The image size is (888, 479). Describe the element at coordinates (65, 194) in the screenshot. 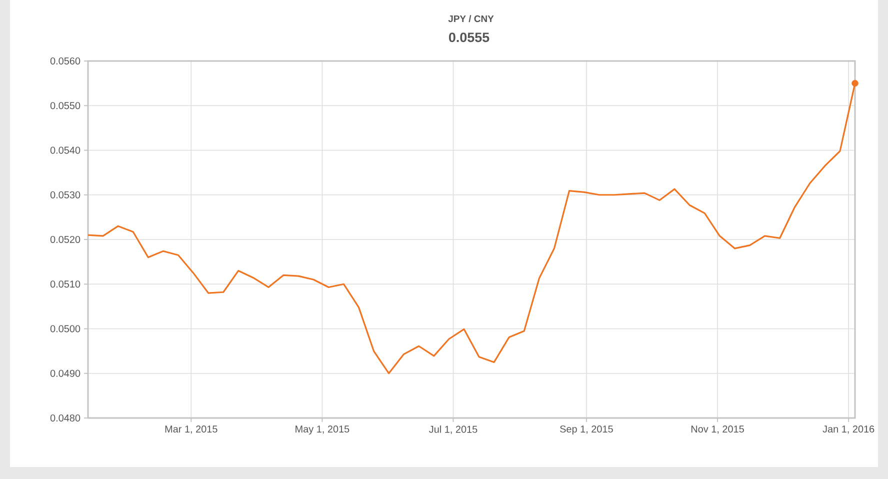

I see `y-tick-label: 0.0530` at that location.